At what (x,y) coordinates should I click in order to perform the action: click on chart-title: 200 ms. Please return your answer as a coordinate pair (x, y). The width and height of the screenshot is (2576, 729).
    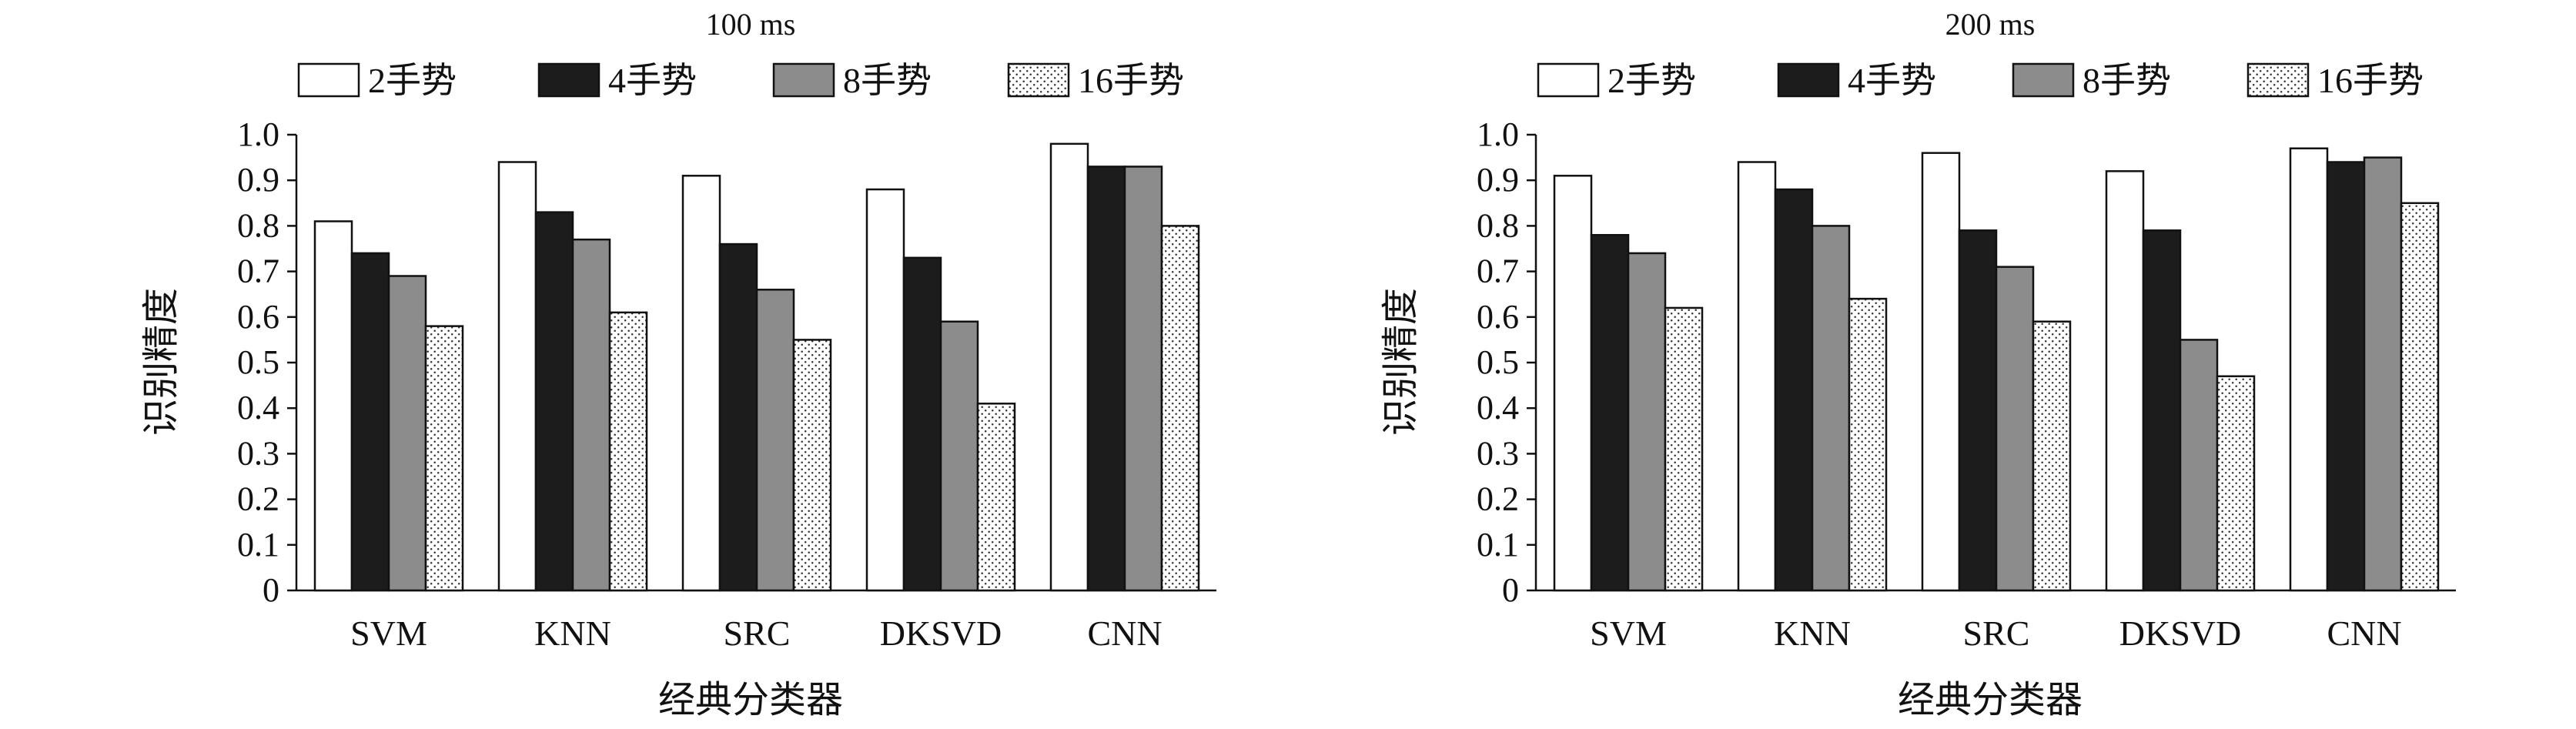
    Looking at the image, I should click on (1991, 24).